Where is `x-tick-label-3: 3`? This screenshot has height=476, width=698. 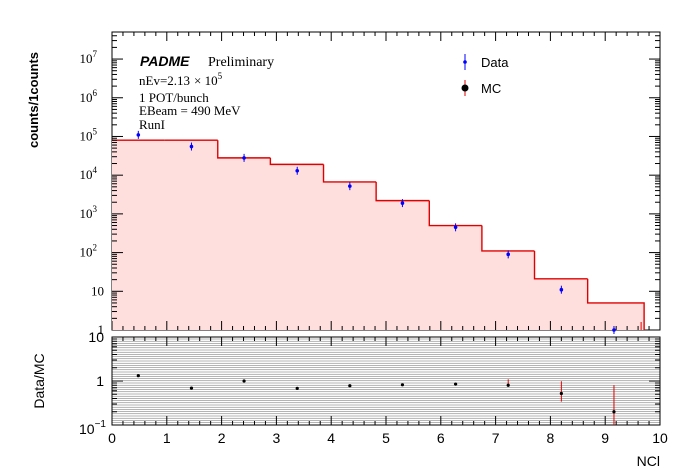 x-tick-label-3: 3 is located at coordinates (277, 438).